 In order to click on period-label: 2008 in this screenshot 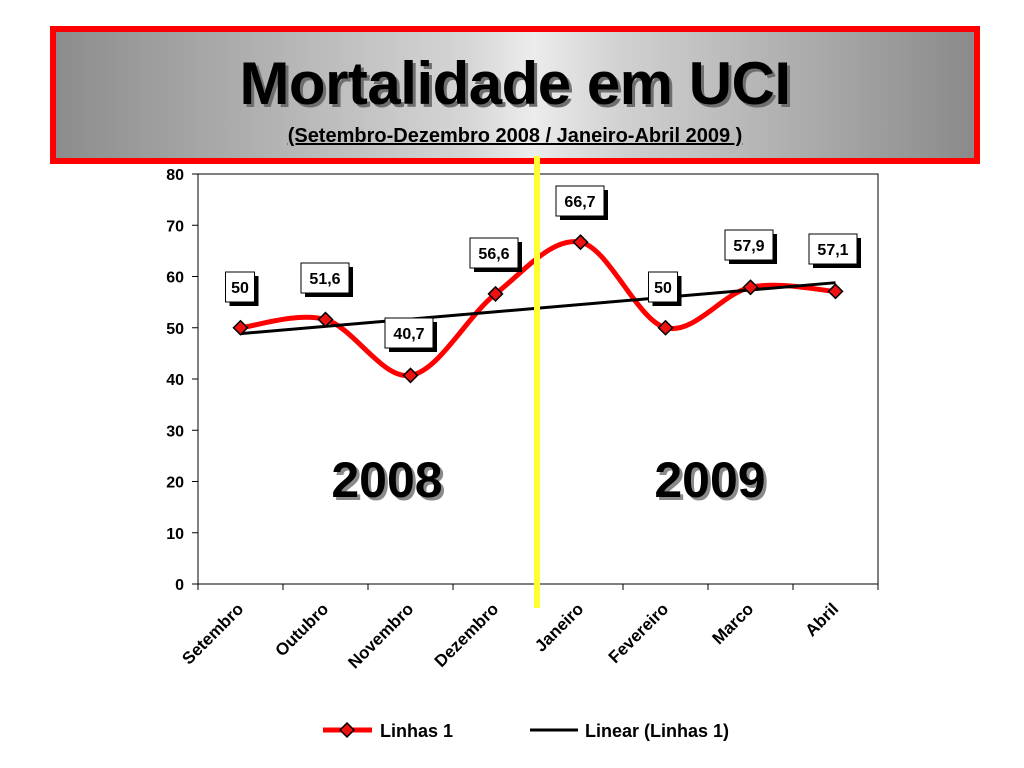, I will do `click(386, 480)`.